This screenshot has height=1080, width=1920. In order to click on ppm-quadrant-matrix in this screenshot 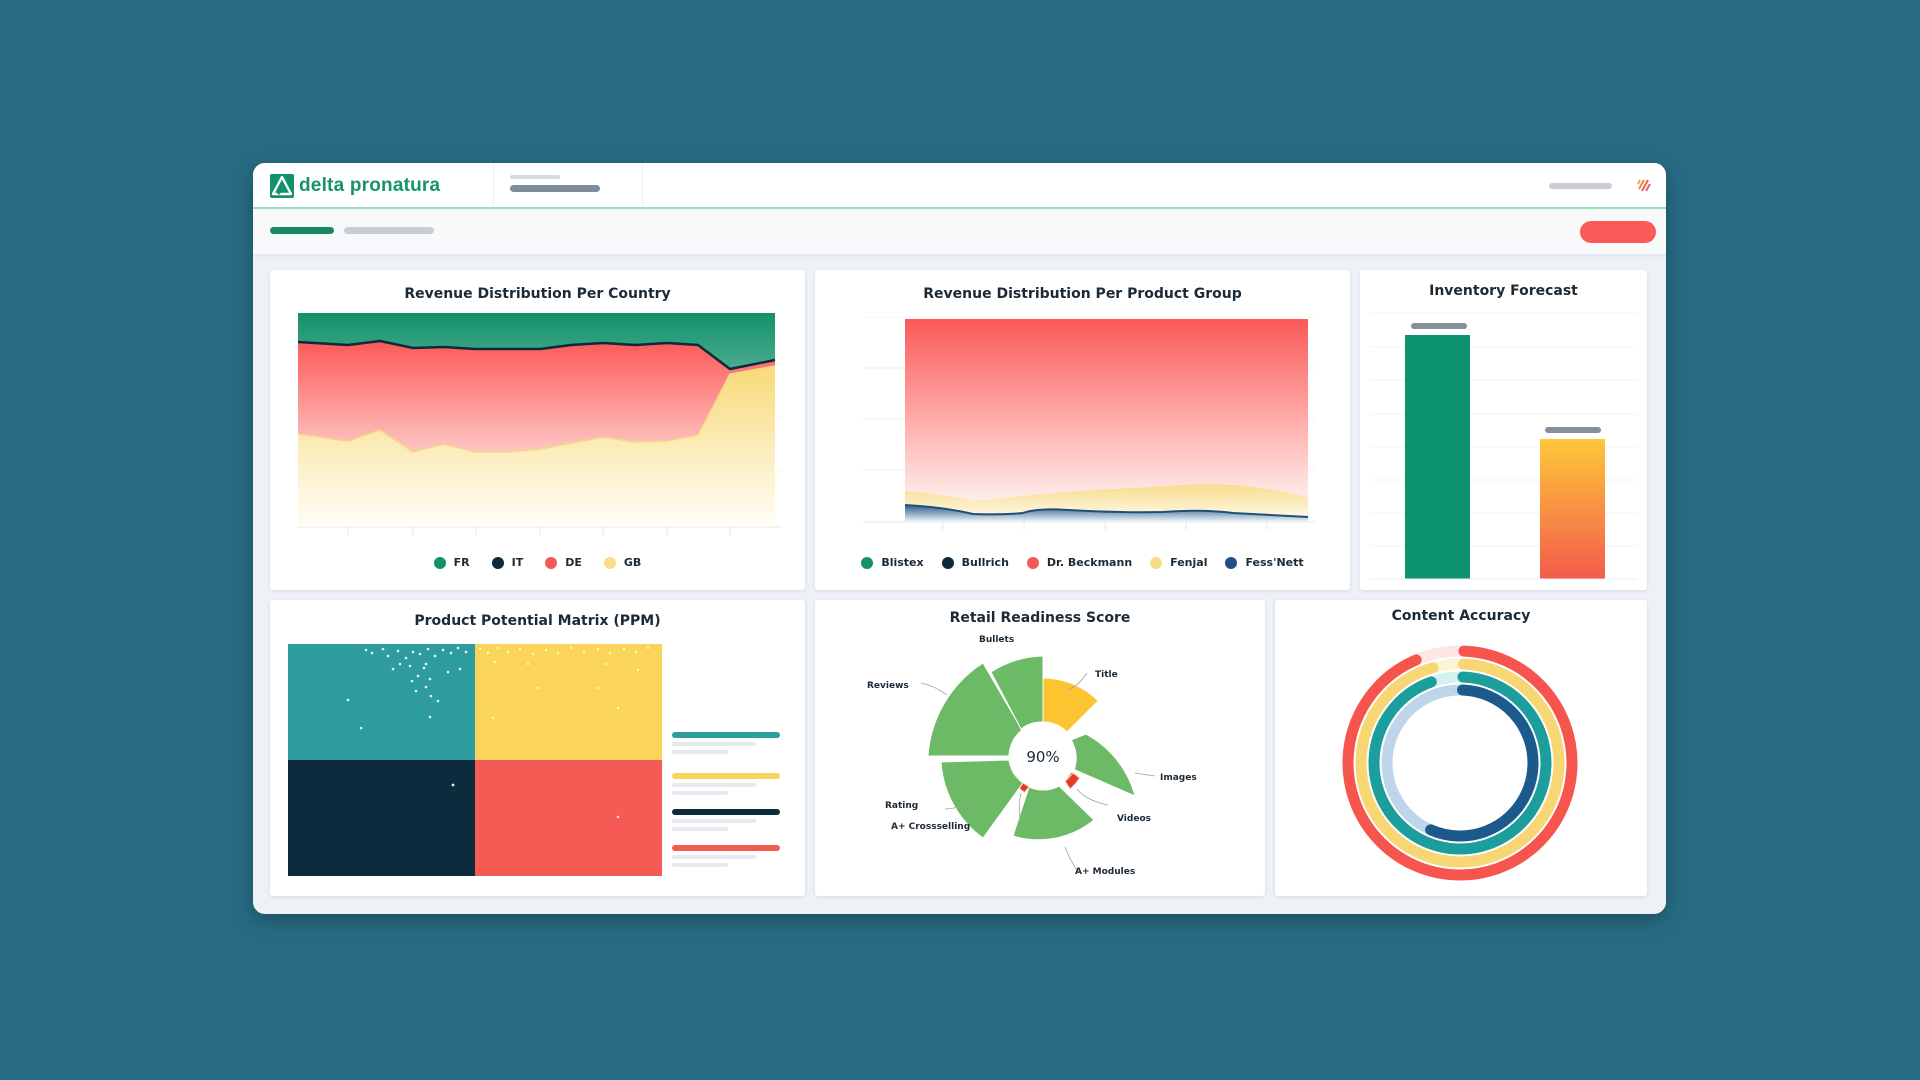, I will do `click(475, 760)`.